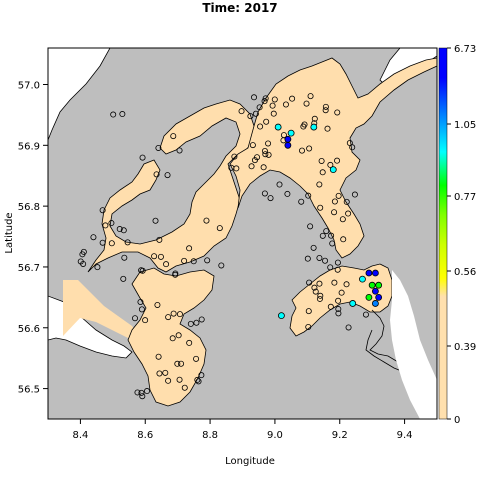 This screenshot has width=480, height=480. What do you see at coordinates (461, 235) in the screenshot?
I see `colorbar-ticks: 0 0.39 0.56 0.77 1.05 6.73` at bounding box center [461, 235].